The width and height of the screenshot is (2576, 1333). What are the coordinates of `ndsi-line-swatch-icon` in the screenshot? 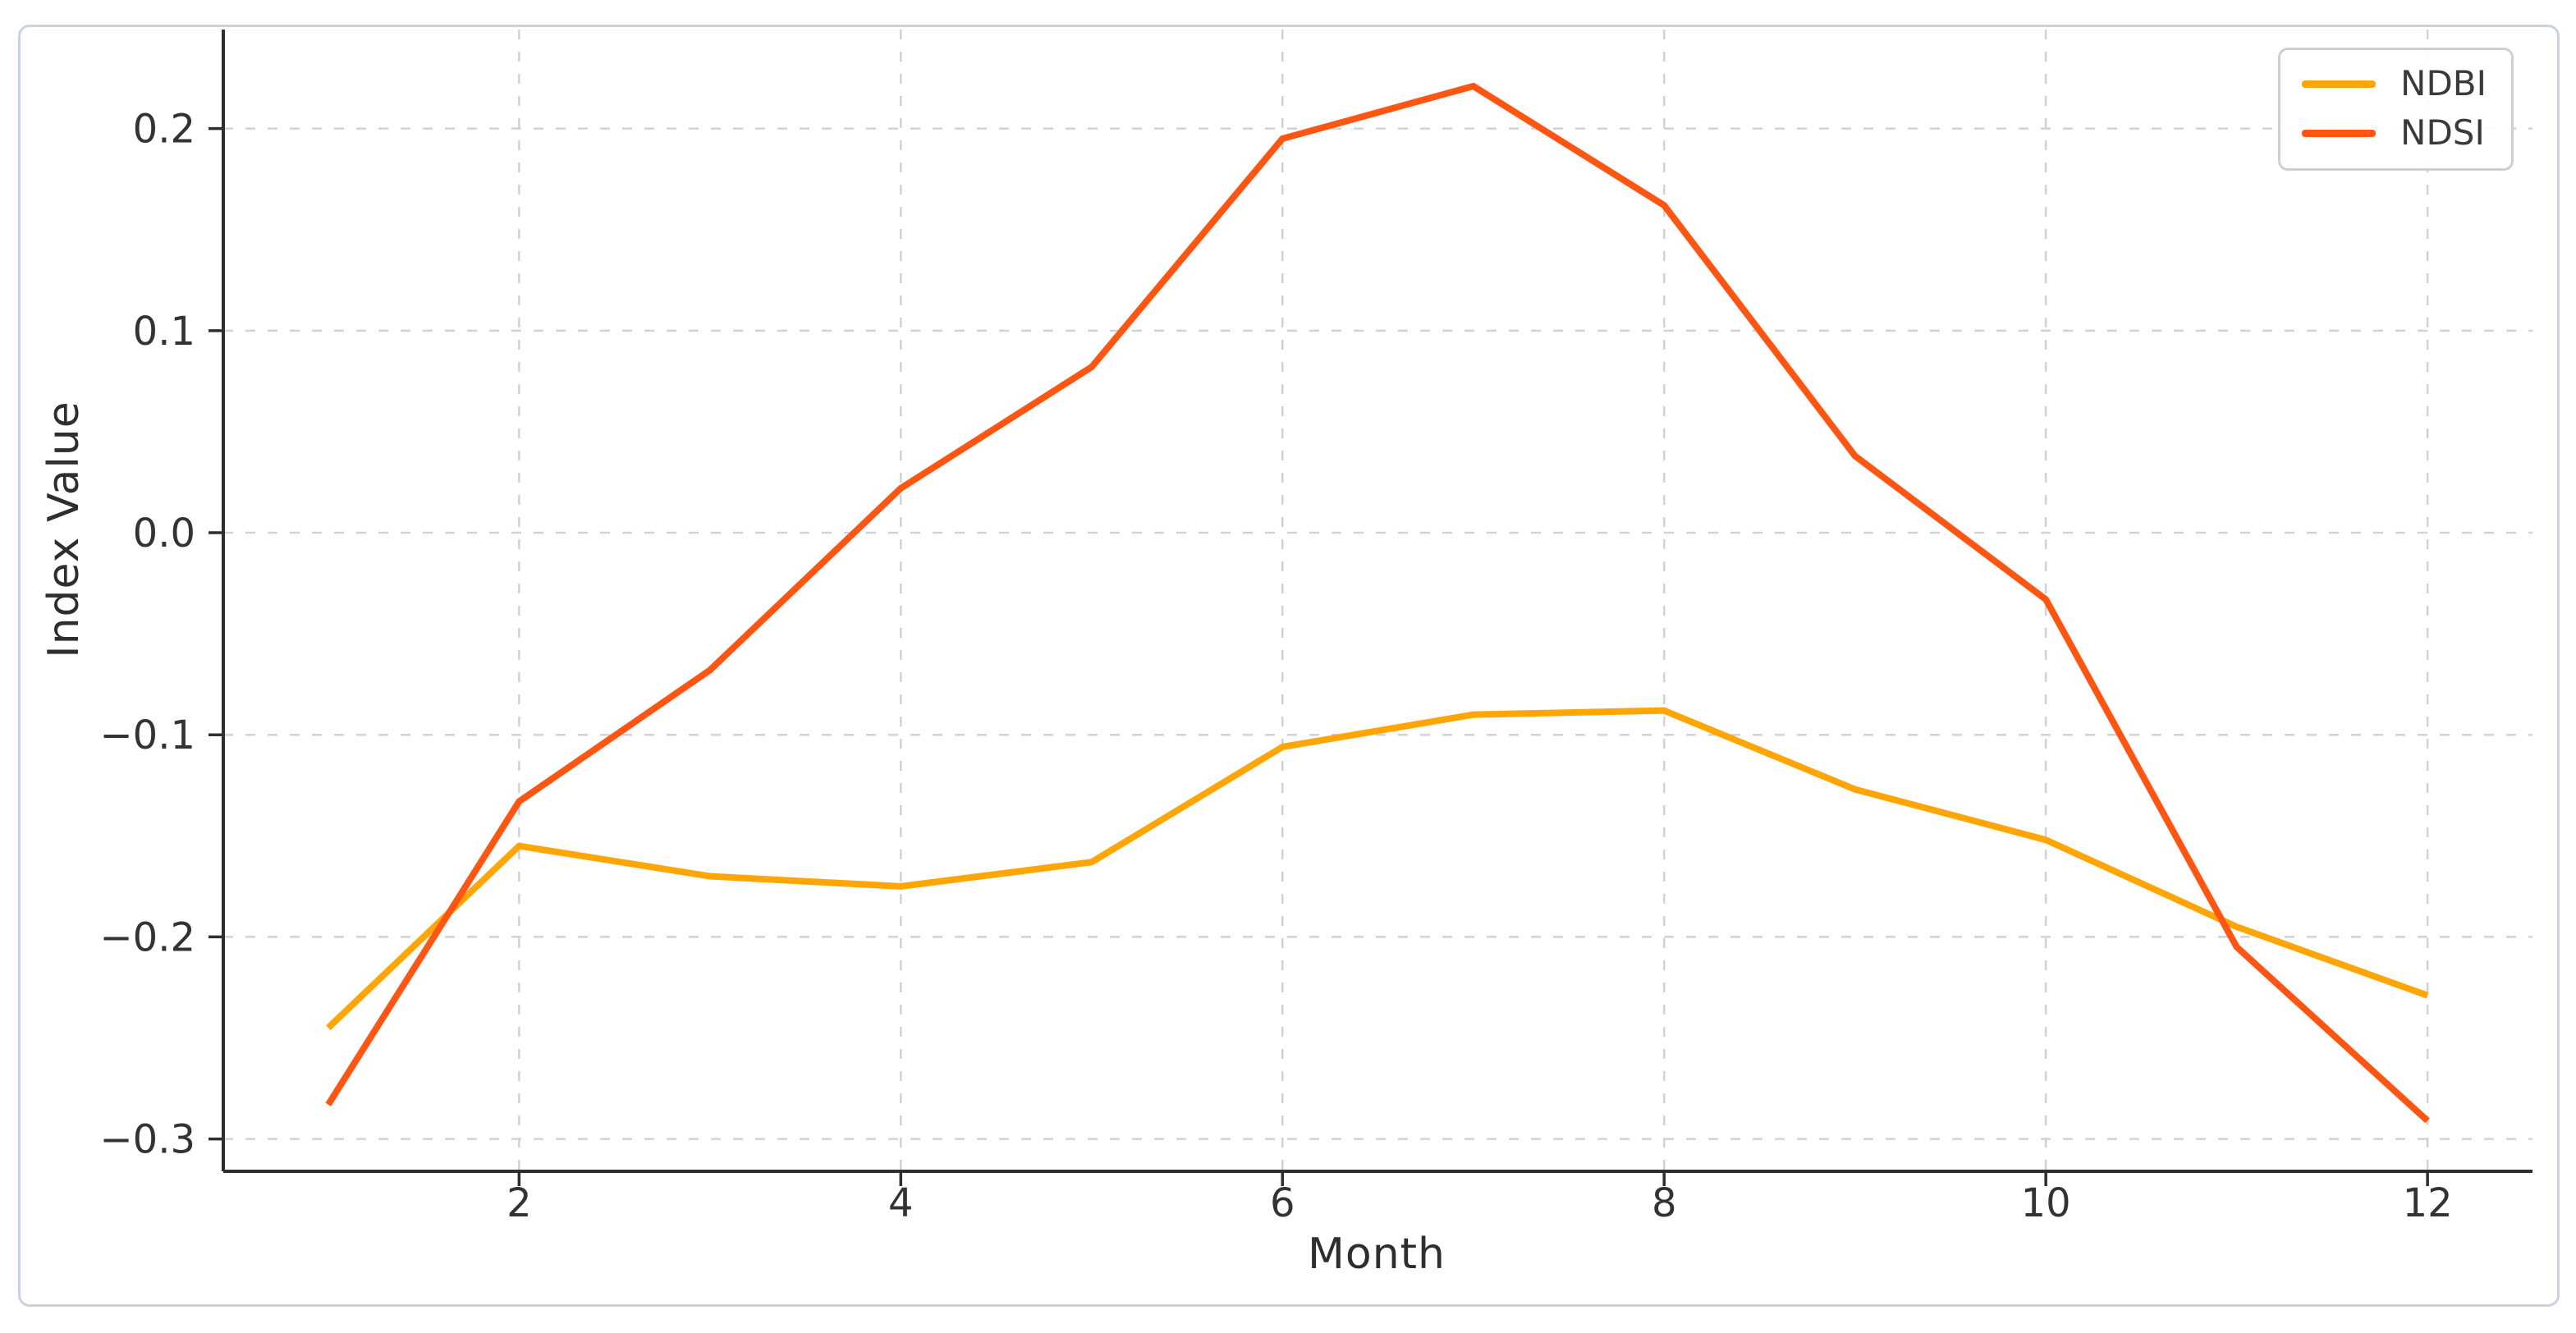 It's located at (2340, 133).